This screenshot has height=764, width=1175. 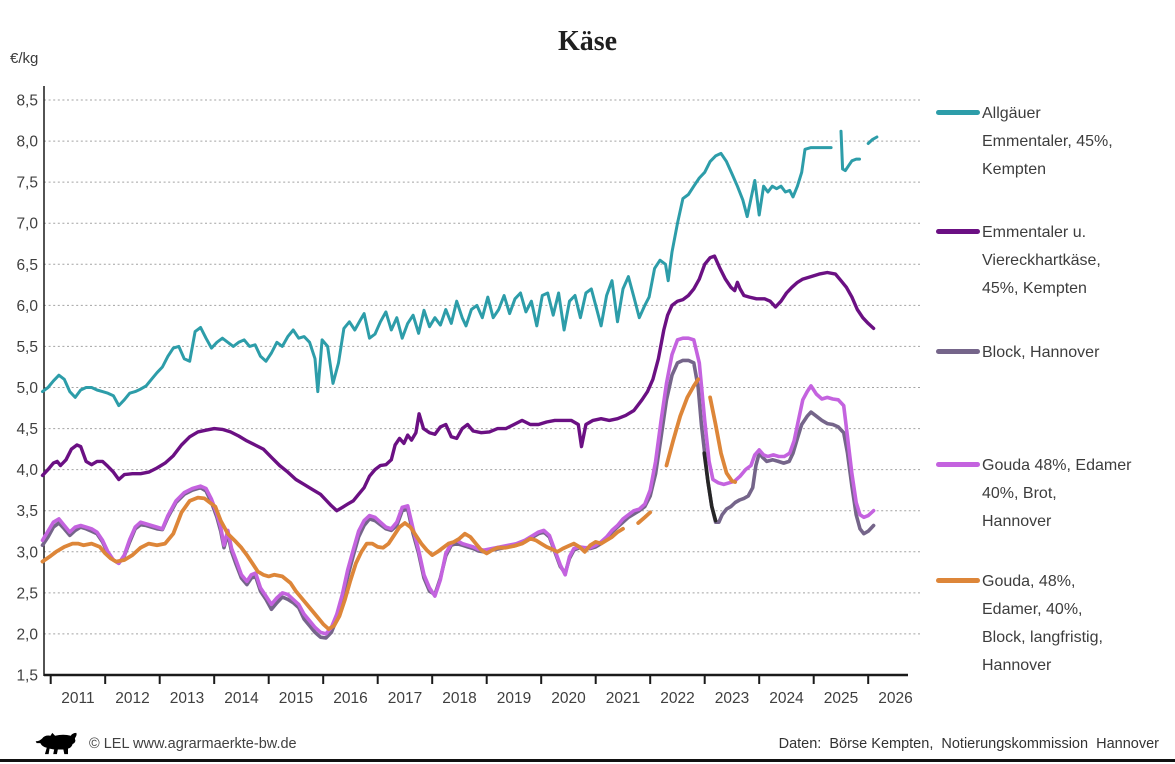 What do you see at coordinates (24, 58) in the screenshot?
I see `y-axis-unit-label: €/kg` at bounding box center [24, 58].